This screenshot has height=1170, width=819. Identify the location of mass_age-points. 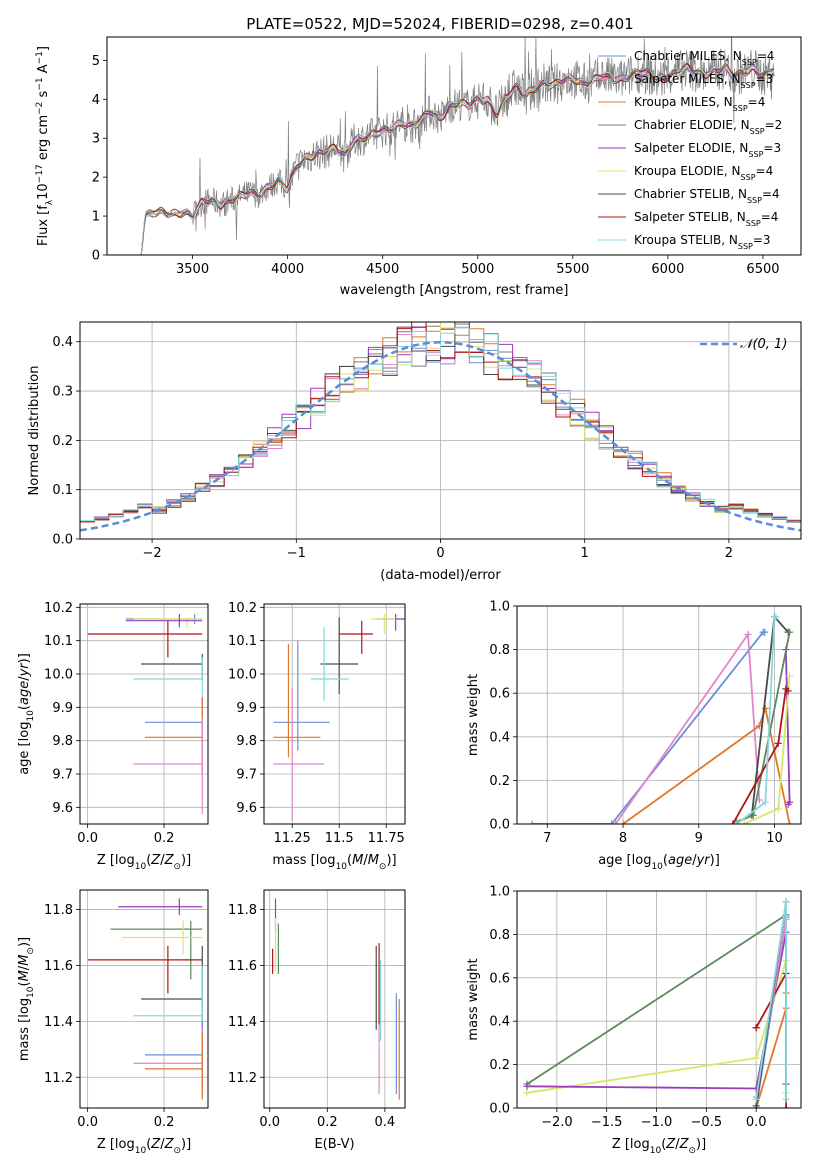
(339, 717).